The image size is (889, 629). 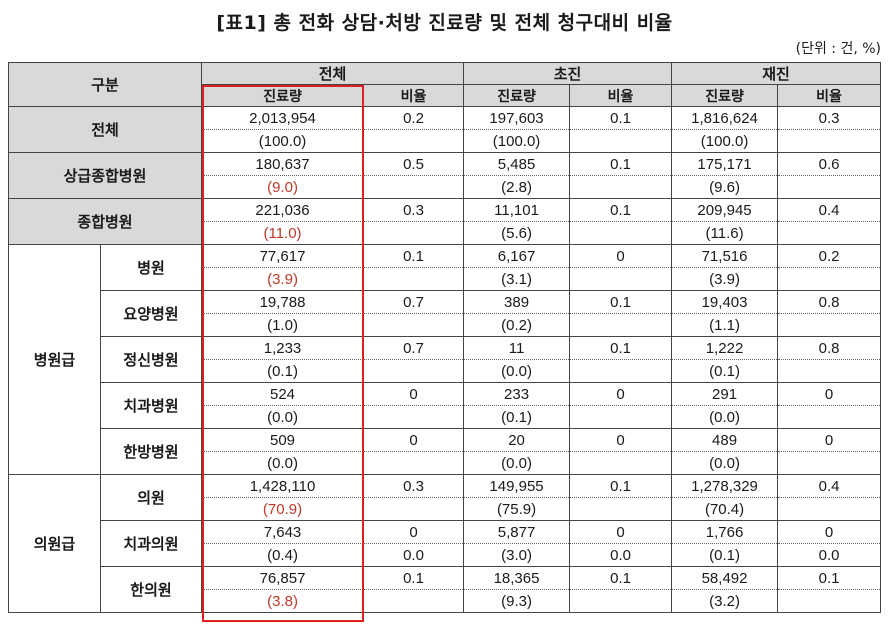 What do you see at coordinates (829, 302) in the screenshot?
I see `cell-revisit-rate: 0.8` at bounding box center [829, 302].